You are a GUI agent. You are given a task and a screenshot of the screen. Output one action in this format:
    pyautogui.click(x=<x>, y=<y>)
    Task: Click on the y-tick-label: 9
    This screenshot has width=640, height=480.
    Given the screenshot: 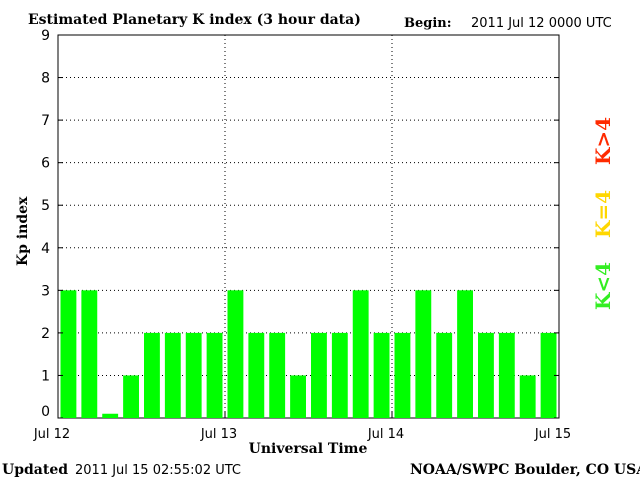 What is the action you would take?
    pyautogui.click(x=45, y=36)
    